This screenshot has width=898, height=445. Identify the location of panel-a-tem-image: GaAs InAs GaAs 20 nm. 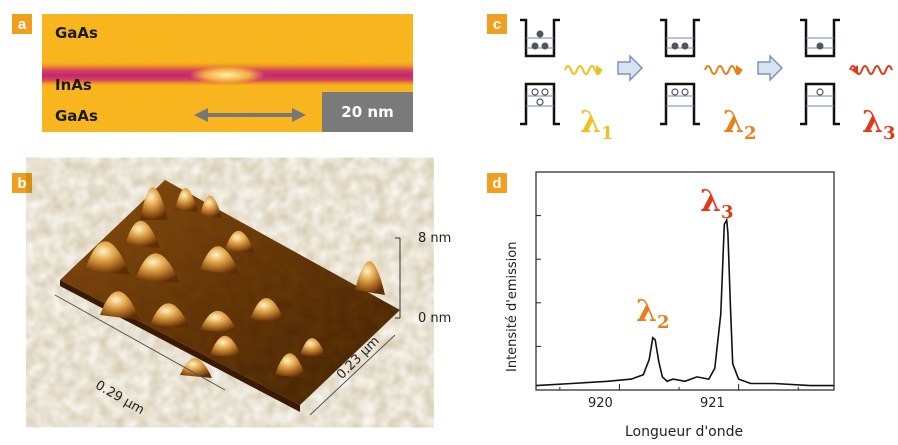
(227, 73).